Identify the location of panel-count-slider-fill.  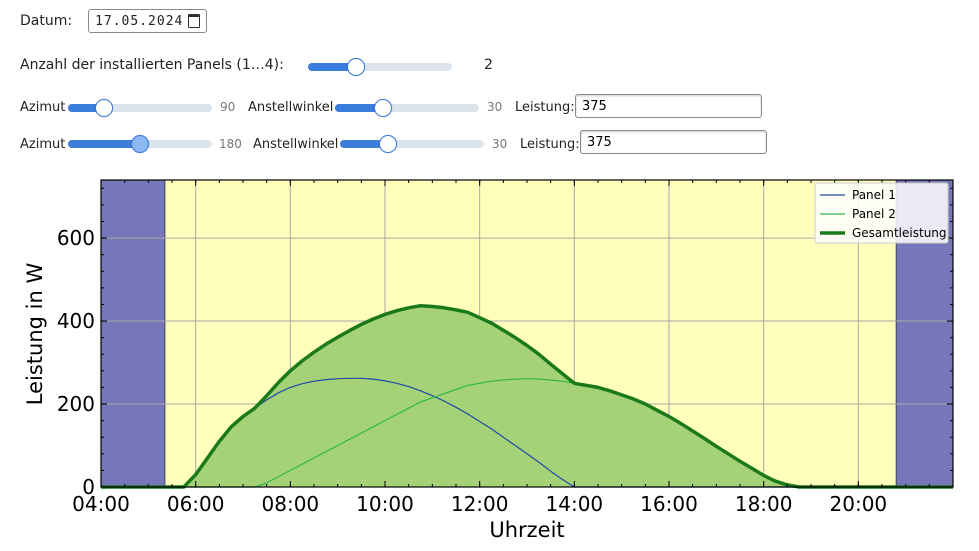
(332, 67).